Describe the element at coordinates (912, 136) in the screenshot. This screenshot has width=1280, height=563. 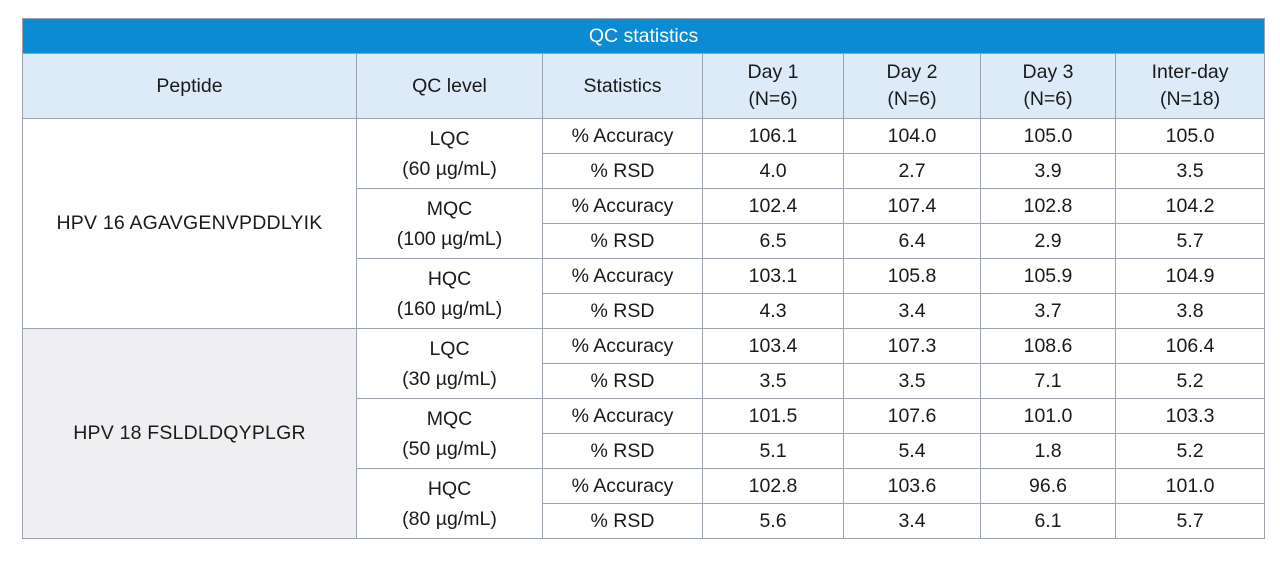
I see `day2-value: 104.0` at that location.